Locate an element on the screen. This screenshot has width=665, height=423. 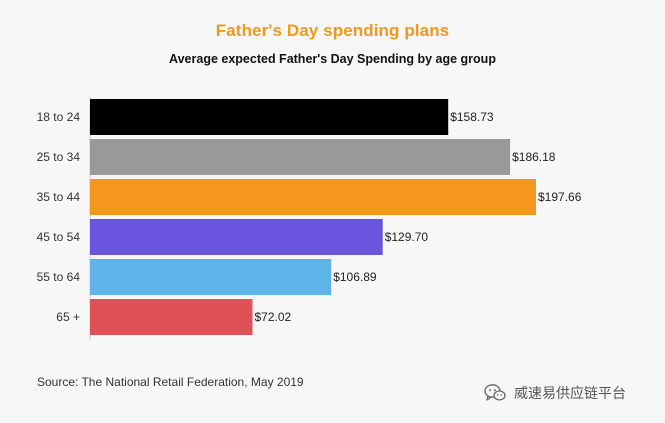
value-label: $106.89 is located at coordinates (355, 277).